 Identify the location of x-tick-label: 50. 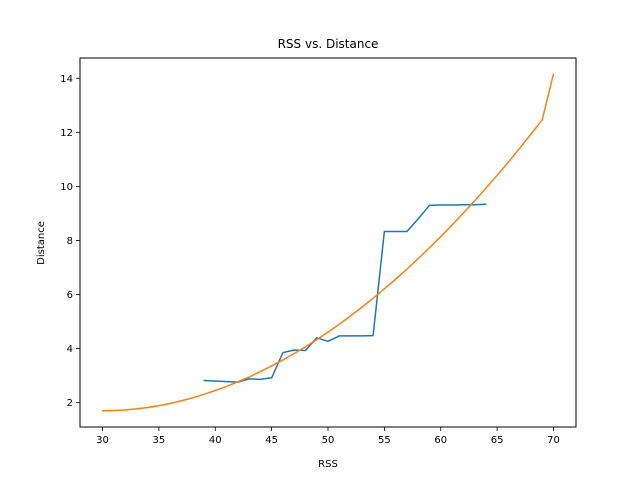
(328, 440).